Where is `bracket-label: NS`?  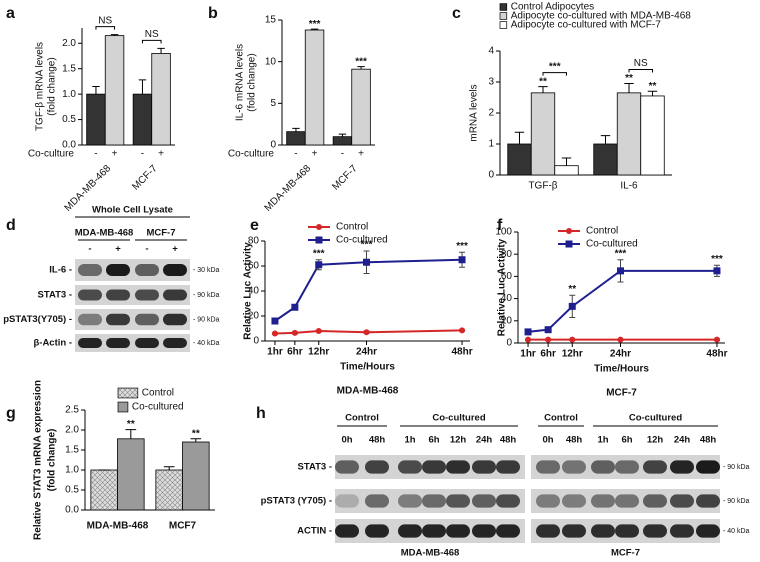
bracket-label: NS is located at coordinates (641, 63).